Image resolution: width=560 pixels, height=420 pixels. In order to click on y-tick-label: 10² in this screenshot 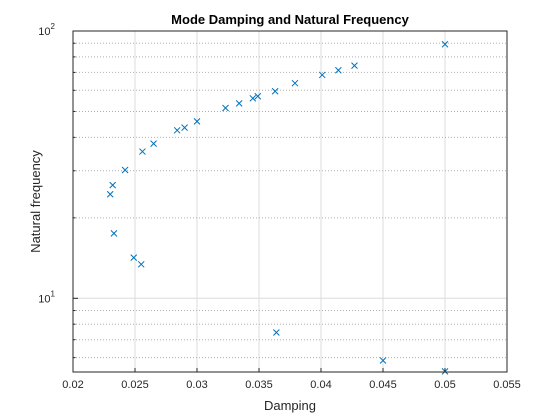, I will do `click(46, 30)`.